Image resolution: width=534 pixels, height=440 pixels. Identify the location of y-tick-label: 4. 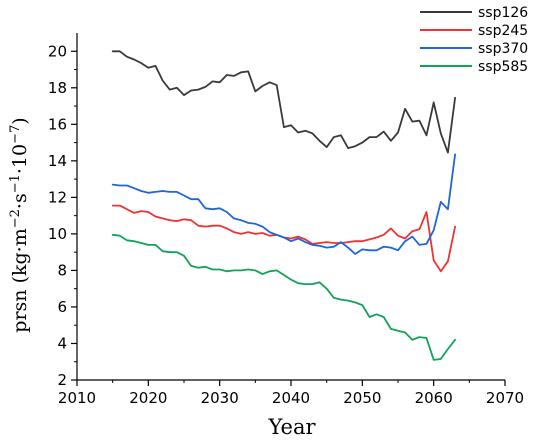
(62, 343).